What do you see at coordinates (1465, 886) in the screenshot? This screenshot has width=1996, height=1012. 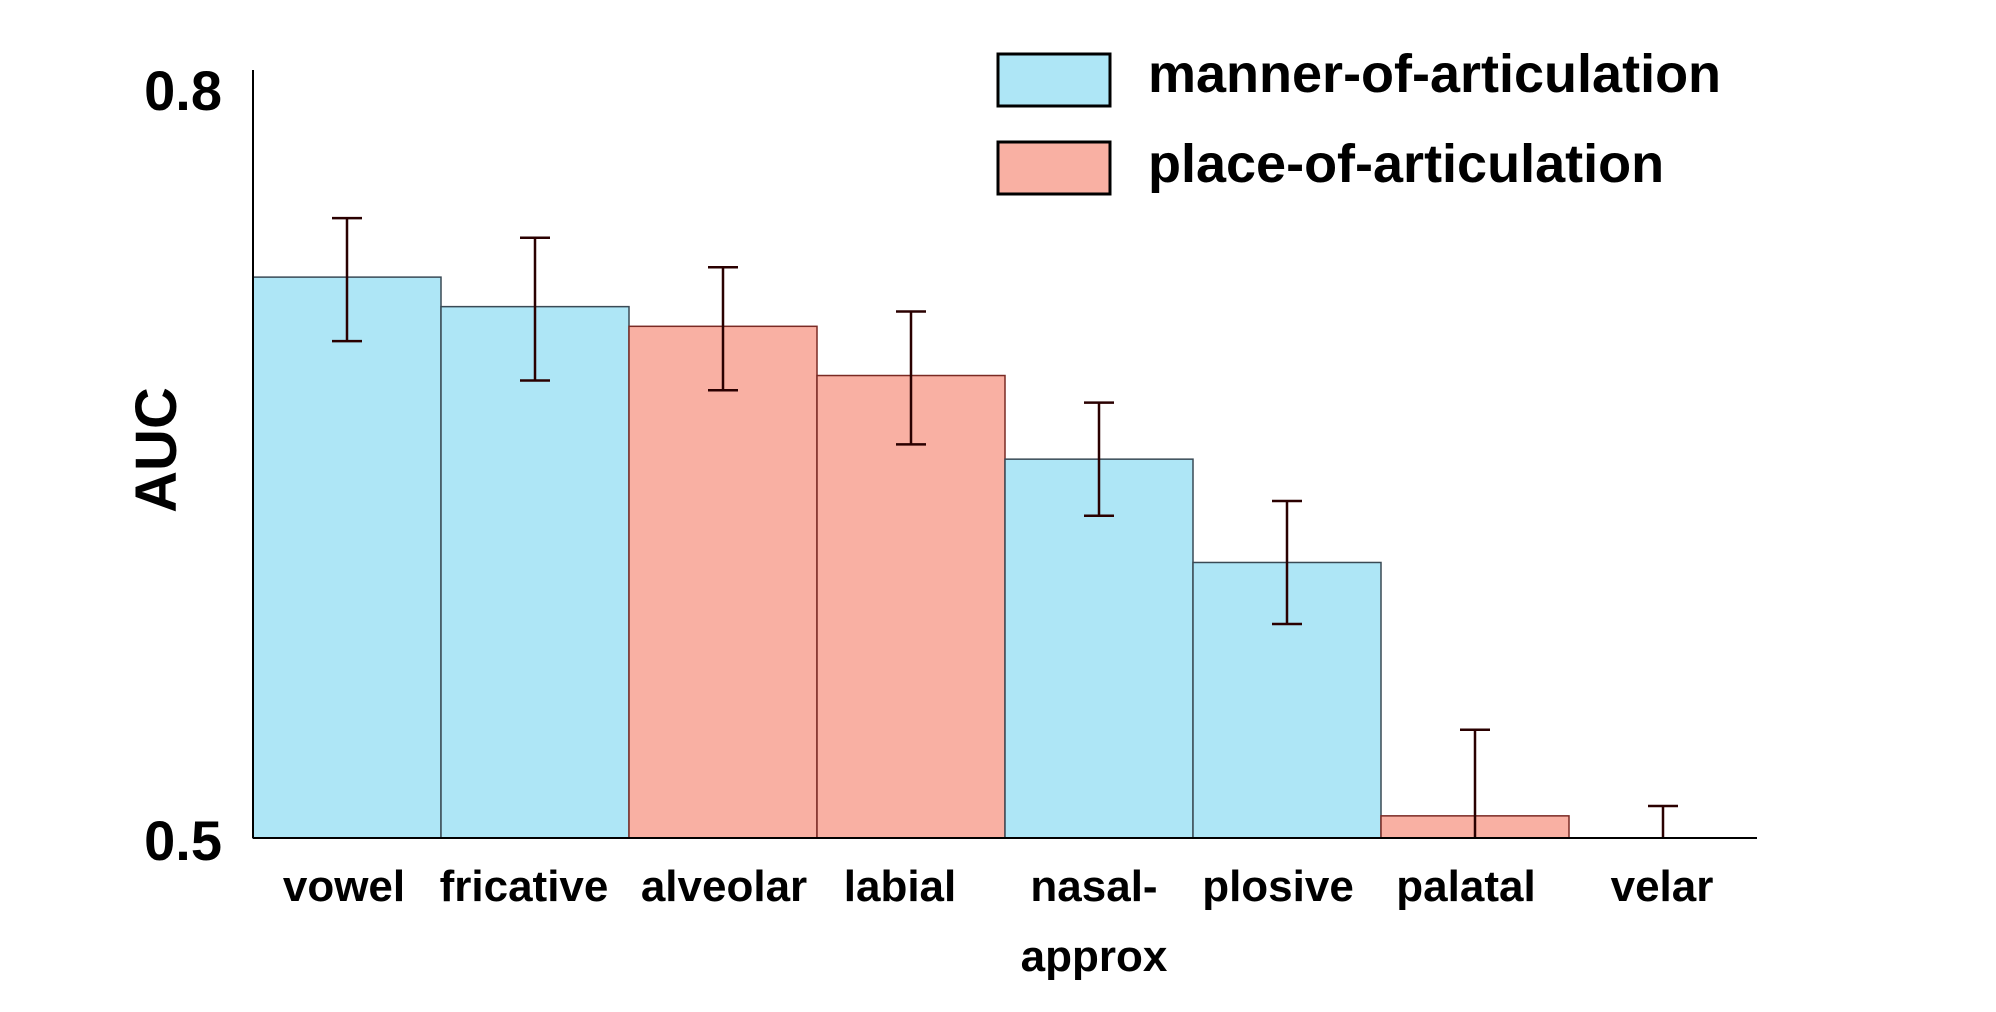 I see `x-tick-label: palatal` at bounding box center [1465, 886].